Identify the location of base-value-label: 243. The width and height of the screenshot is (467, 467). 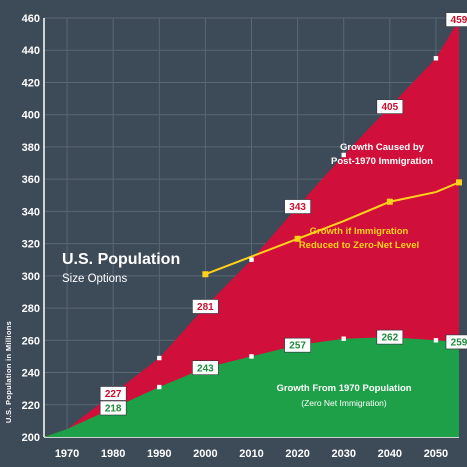
(205, 368).